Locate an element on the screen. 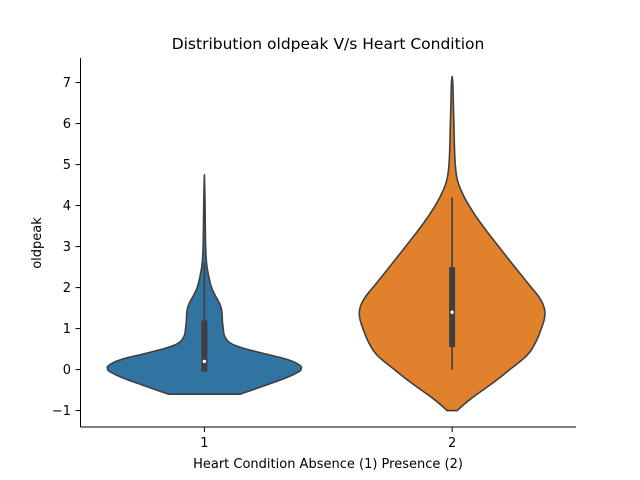 The image size is (640, 480). x-axis-title: Heart Condition Absence (1) Presence (2) is located at coordinates (328, 464).